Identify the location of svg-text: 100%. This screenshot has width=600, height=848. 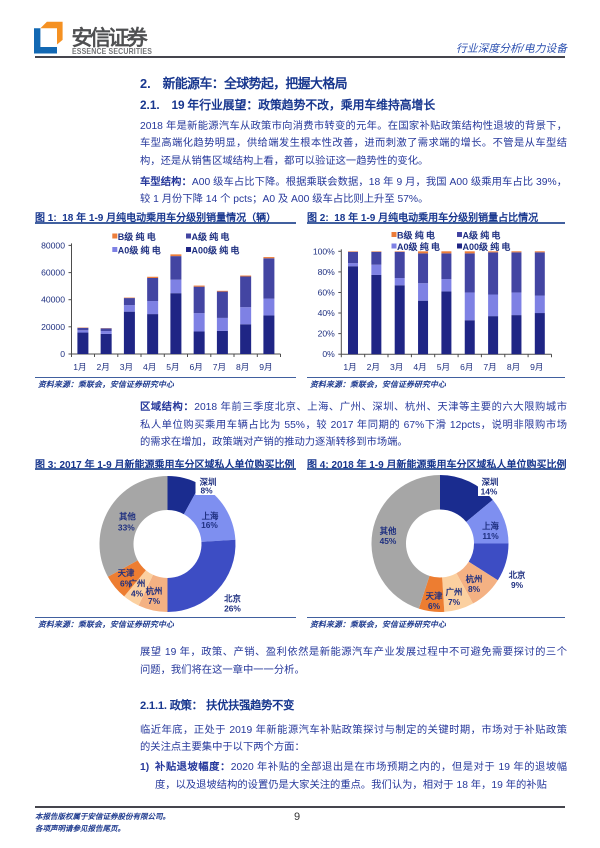
(324, 251).